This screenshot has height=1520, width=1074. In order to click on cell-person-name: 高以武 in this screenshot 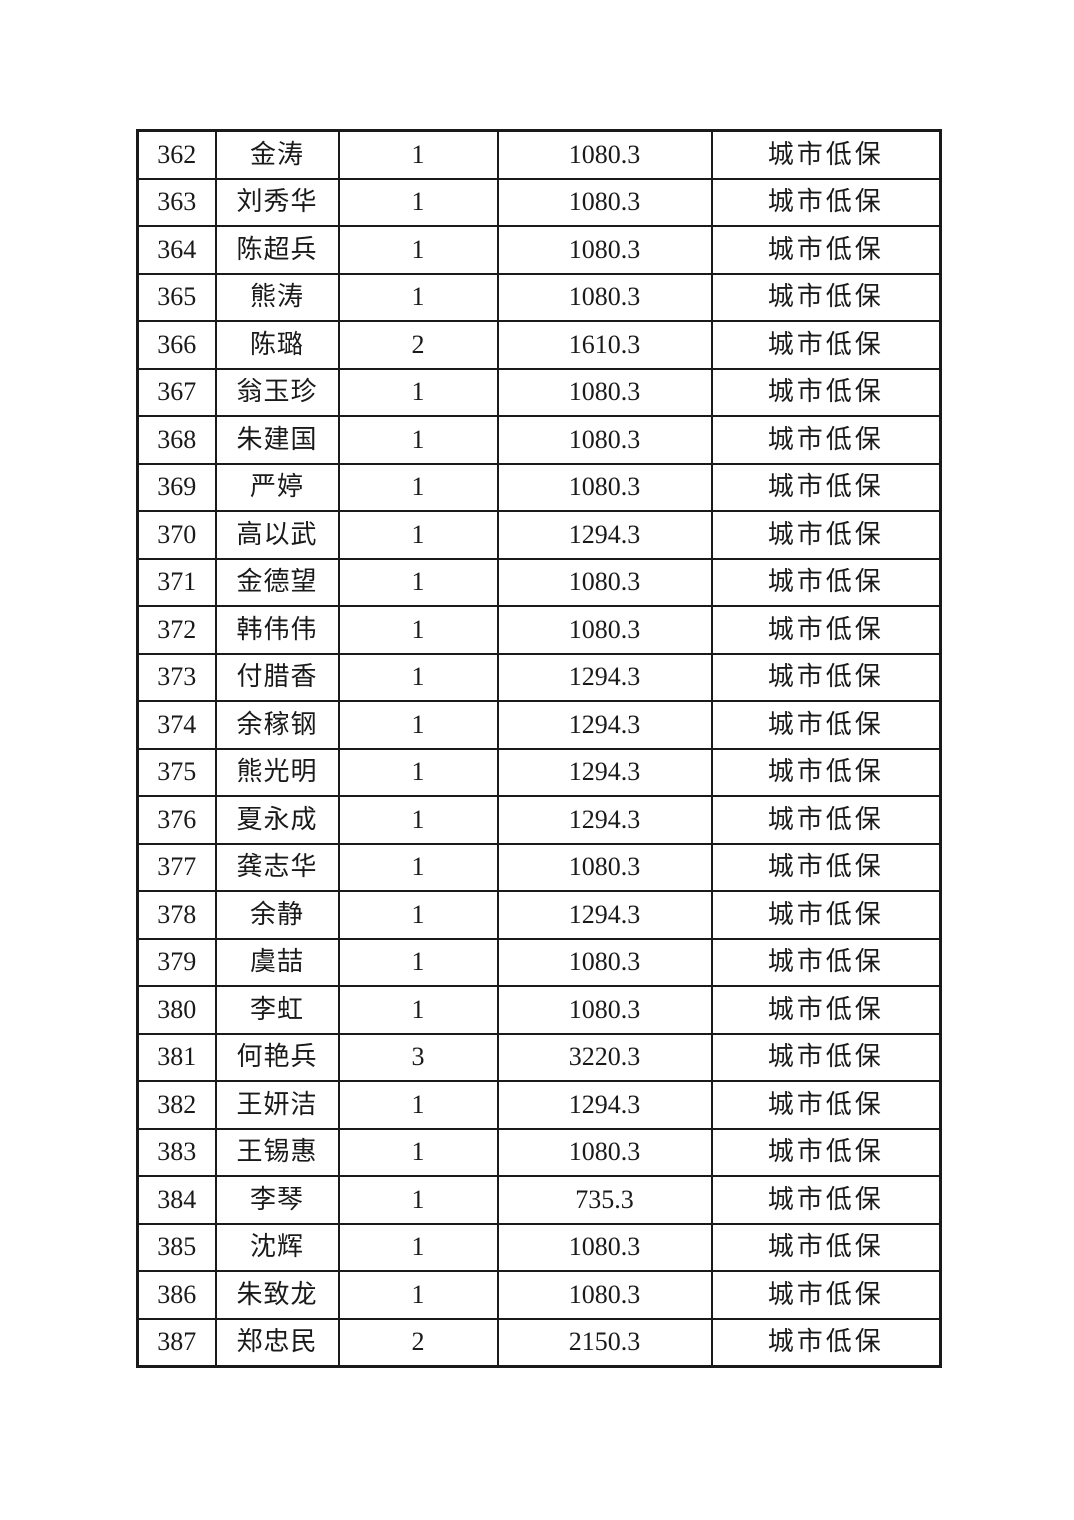, I will do `click(277, 535)`.